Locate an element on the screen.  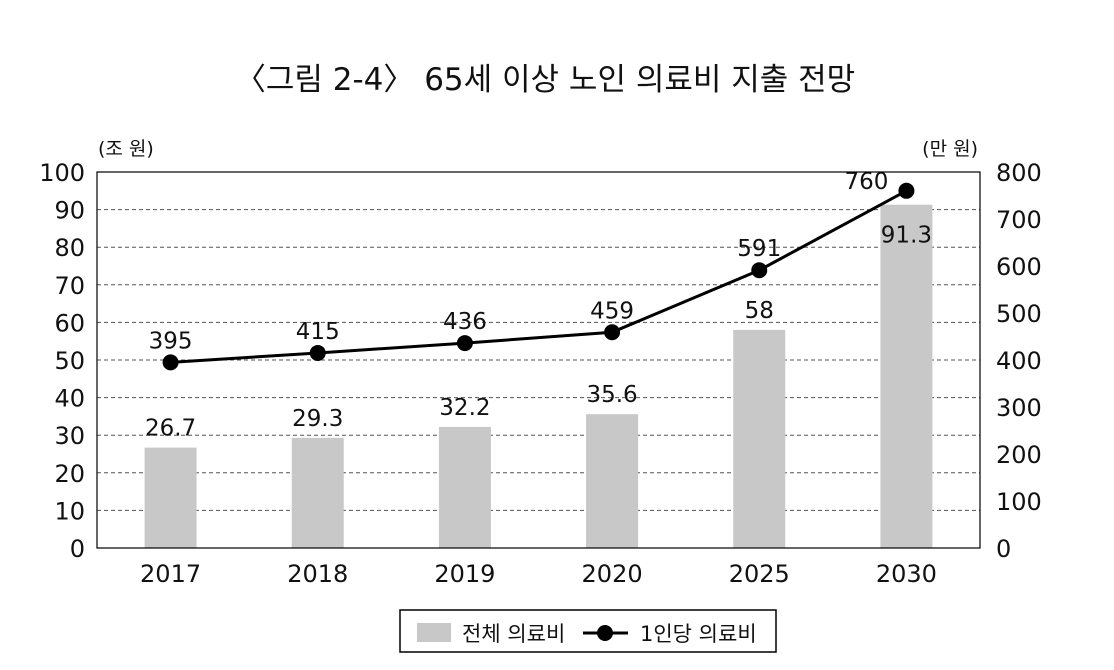
legend-label-total: 전체 의료비 is located at coordinates (513, 634).